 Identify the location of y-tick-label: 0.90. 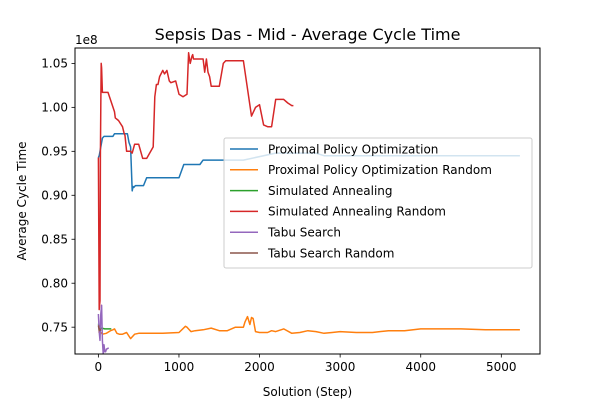
(54, 196).